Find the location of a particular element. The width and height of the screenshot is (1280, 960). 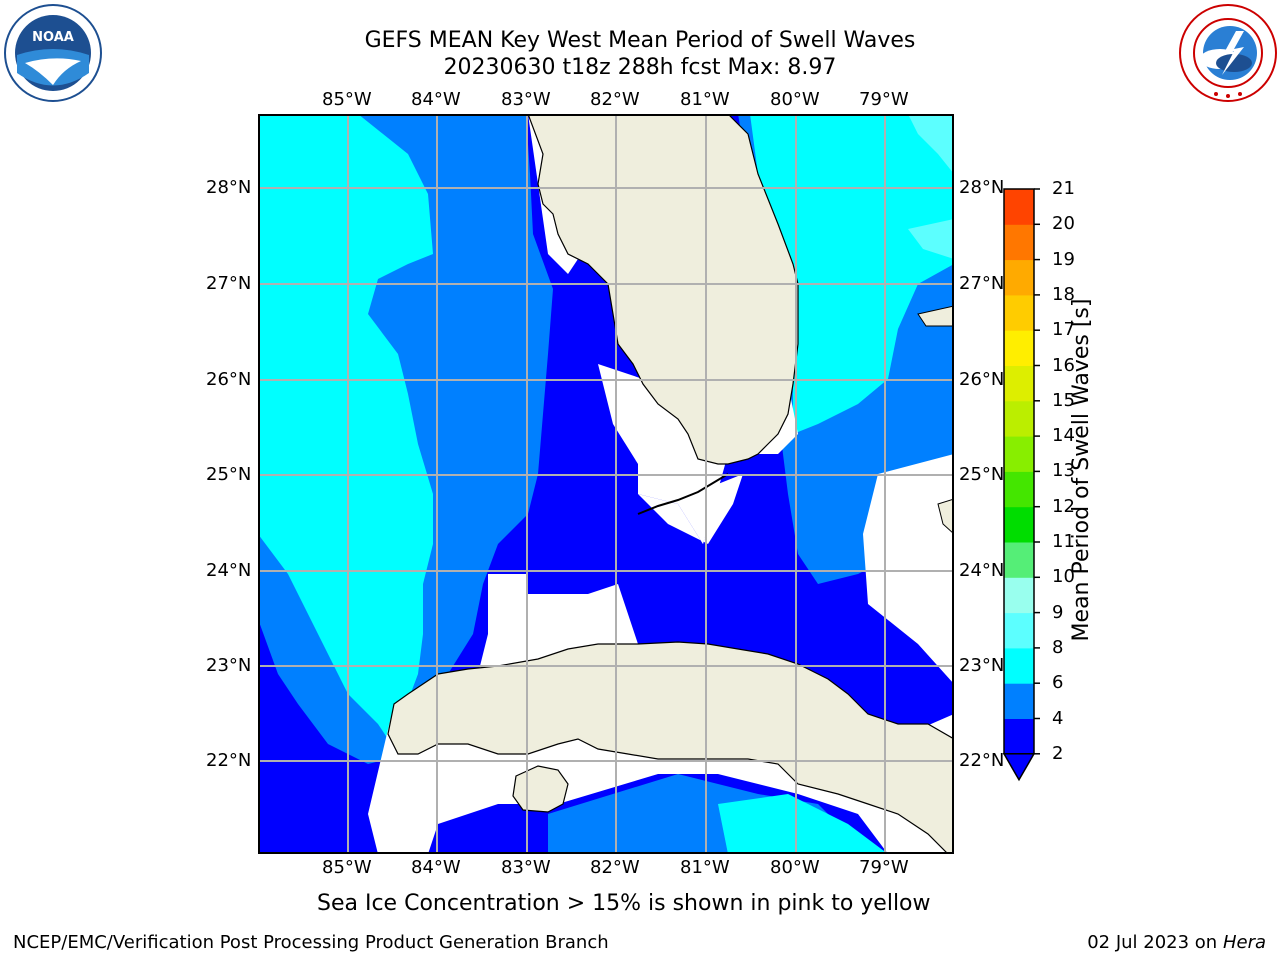

land-cuba is located at coordinates (670, 747).